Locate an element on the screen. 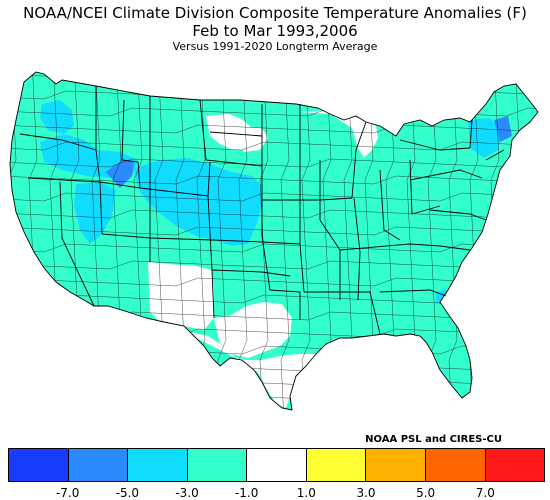 The height and width of the screenshot is (500, 550). region-idaho-central is located at coordinates (120, 174).